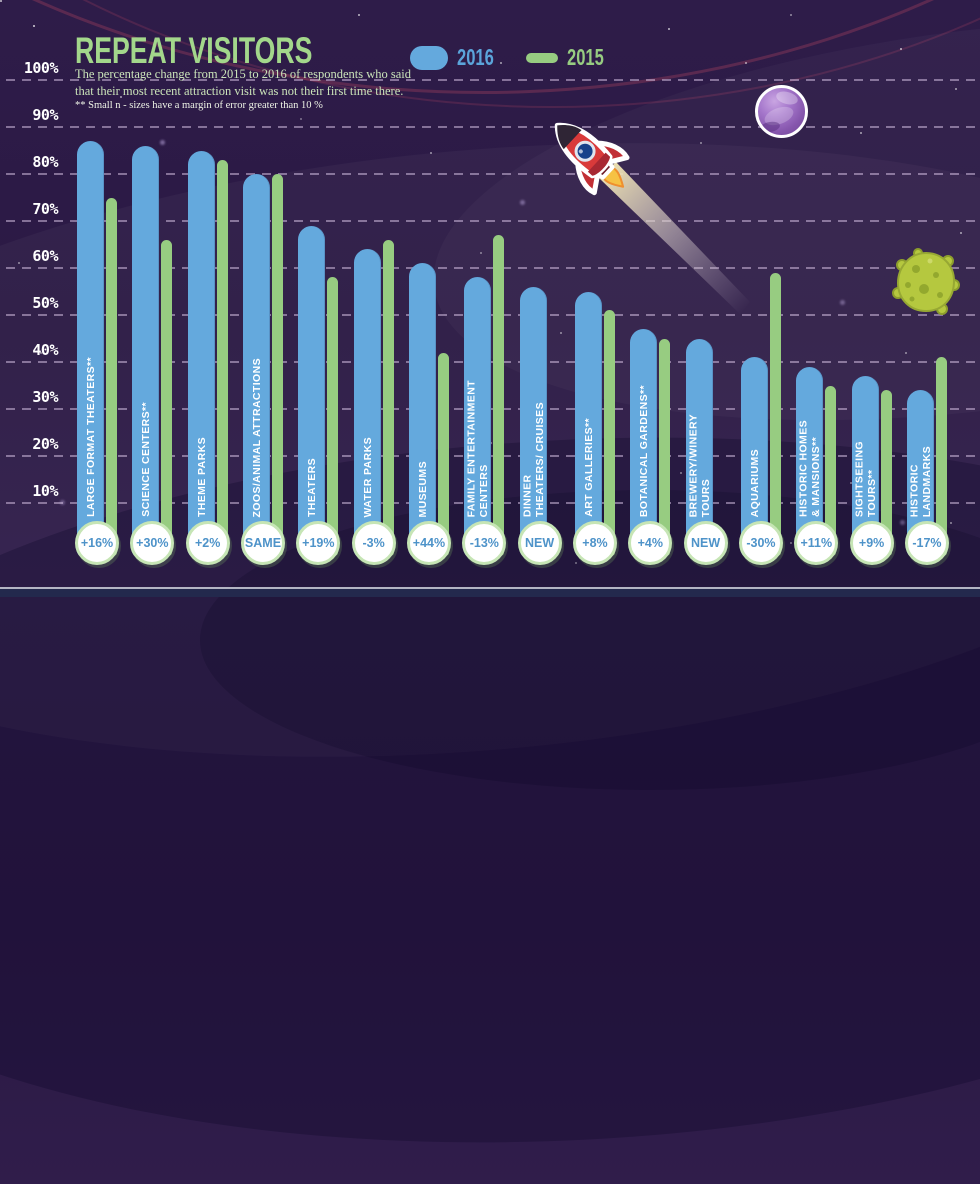 This screenshot has width=980, height=1184. Describe the element at coordinates (493, 503) in the screenshot. I see `gridline-10%` at that location.